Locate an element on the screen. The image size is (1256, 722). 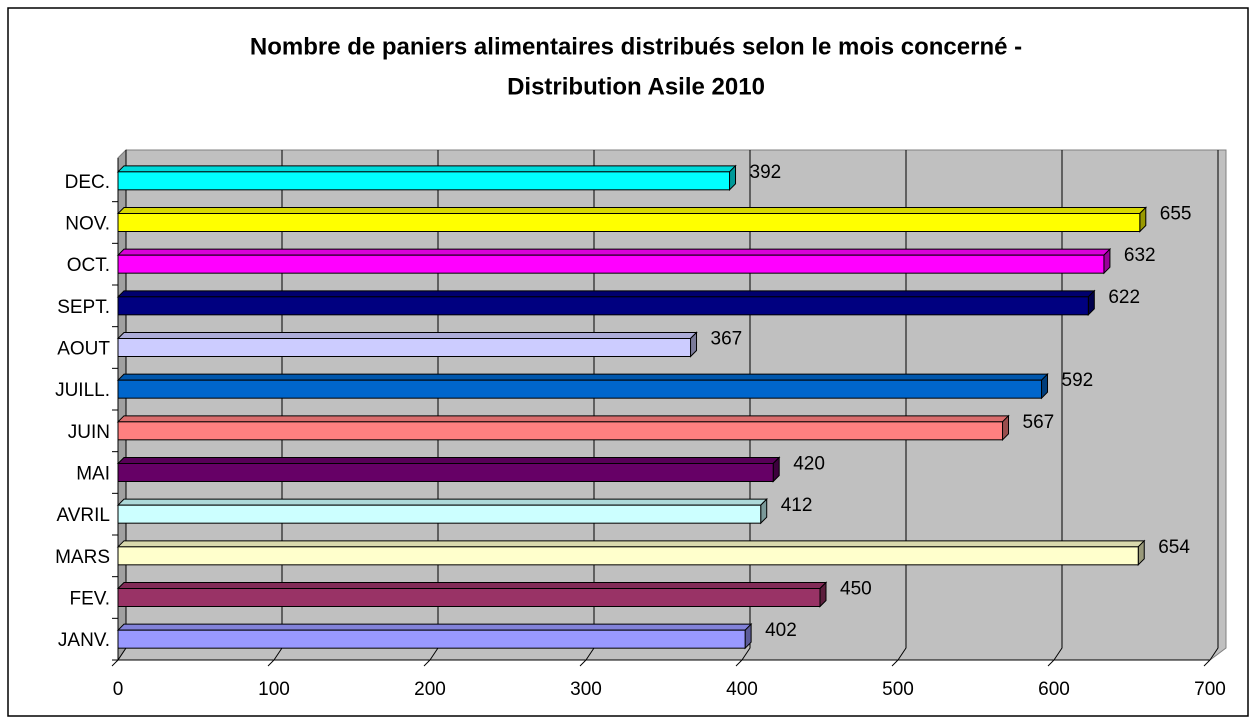
x-tick-label: 400 is located at coordinates (742, 689).